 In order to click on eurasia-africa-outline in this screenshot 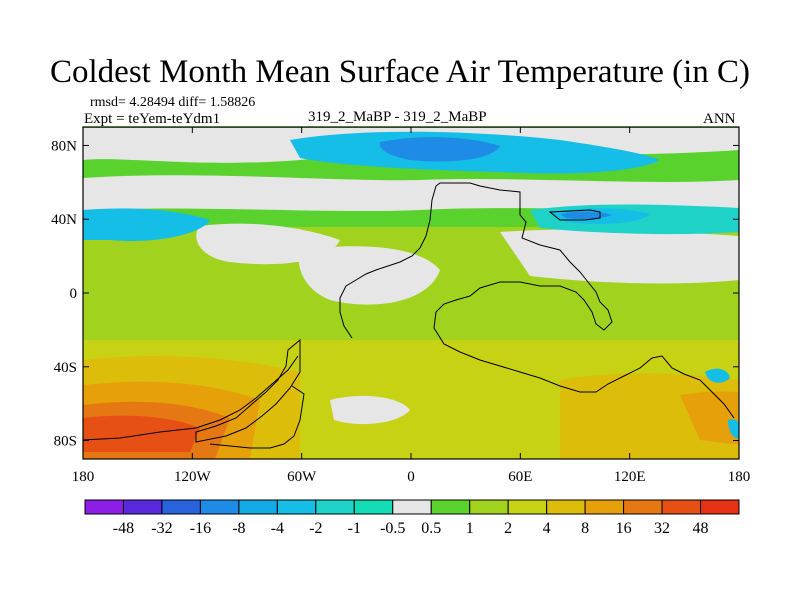, I will do `click(584, 300)`.